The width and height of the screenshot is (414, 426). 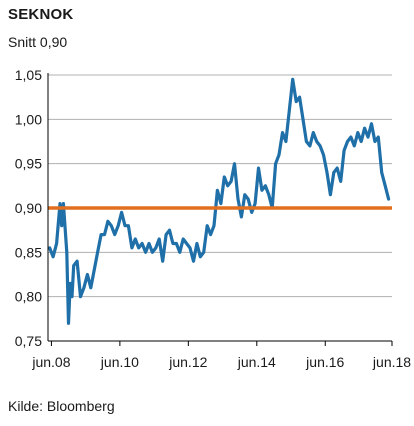 I want to click on y-tick-label: 0,80, so click(x=28, y=297).